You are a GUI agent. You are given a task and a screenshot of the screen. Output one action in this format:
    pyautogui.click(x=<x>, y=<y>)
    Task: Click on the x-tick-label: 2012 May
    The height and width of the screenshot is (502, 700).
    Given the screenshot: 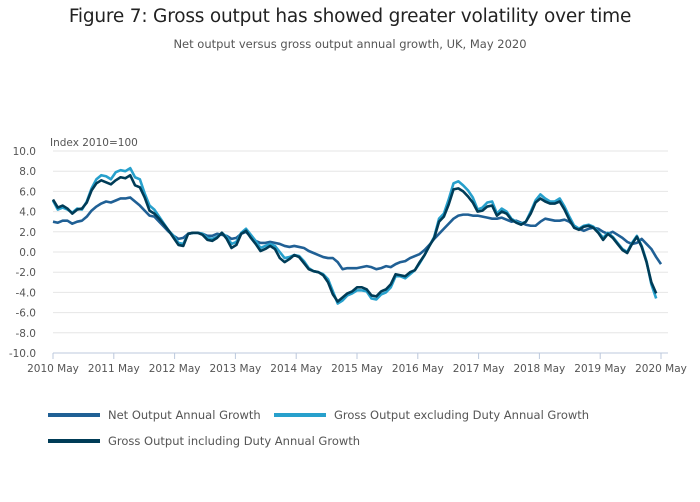 What is the action you would take?
    pyautogui.click(x=175, y=369)
    